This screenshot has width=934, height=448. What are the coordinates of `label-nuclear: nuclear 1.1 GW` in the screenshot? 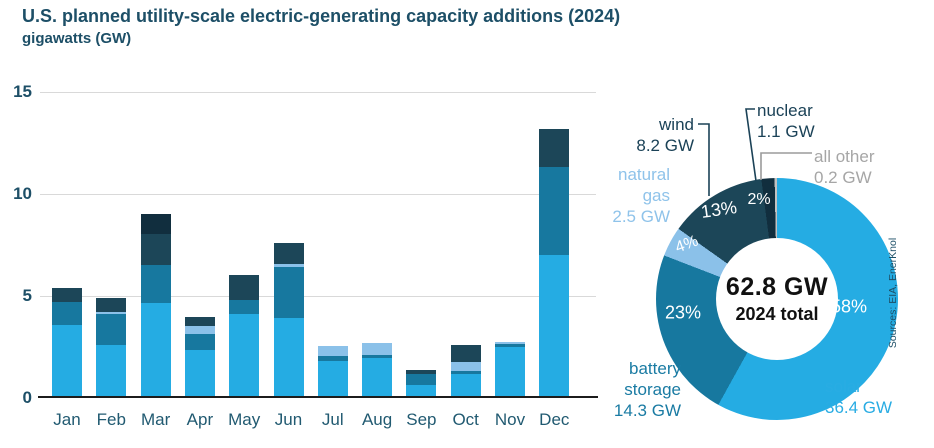 It's located at (786, 121).